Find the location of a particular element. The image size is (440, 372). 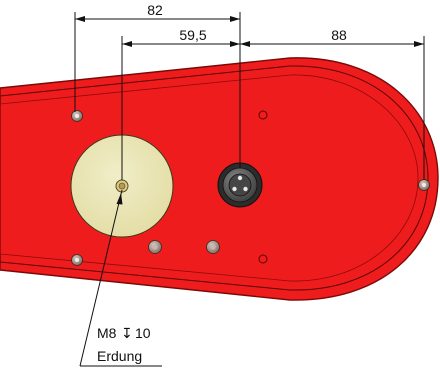

screw-right-tip is located at coordinates (424, 185).